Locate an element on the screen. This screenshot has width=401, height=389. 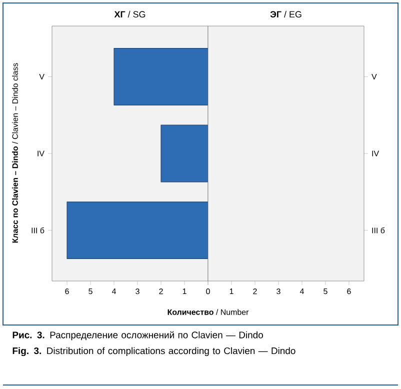
chart-title: ХГ / SG is located at coordinates (130, 14).